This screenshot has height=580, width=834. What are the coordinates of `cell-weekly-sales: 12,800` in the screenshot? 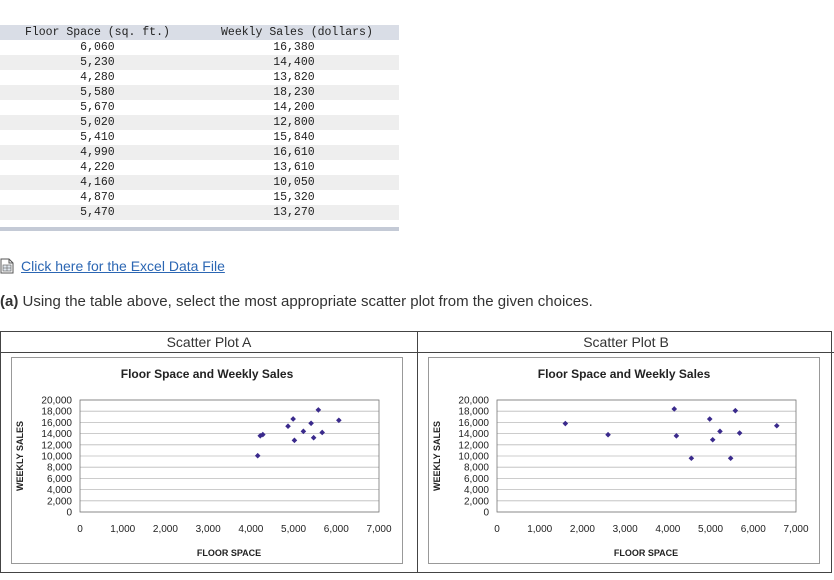 It's located at (296, 122).